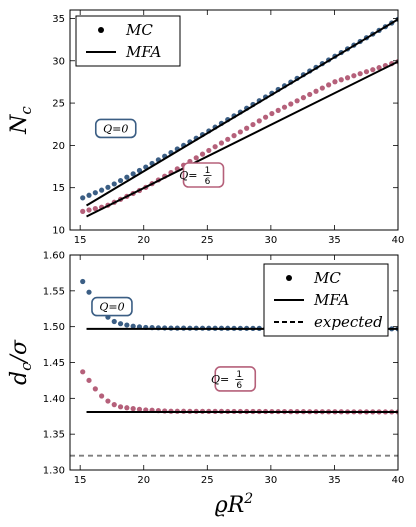 This screenshot has height=527, width=416. I want to click on legend-box, so click(128, 41).